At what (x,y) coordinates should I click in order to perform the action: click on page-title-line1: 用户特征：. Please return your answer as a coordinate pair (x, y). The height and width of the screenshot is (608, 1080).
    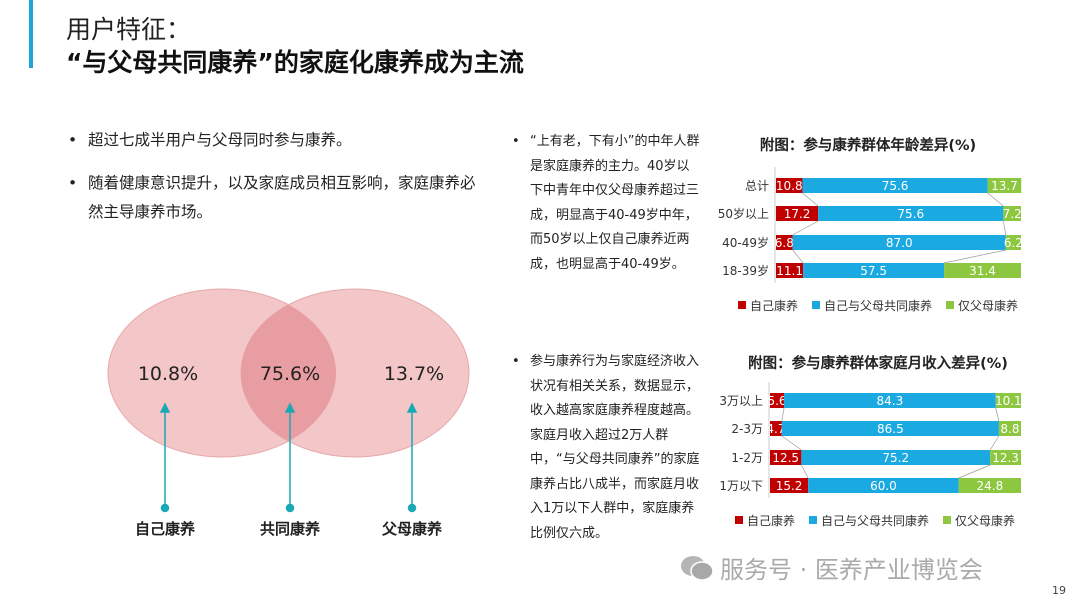
    Looking at the image, I should click on (129, 29).